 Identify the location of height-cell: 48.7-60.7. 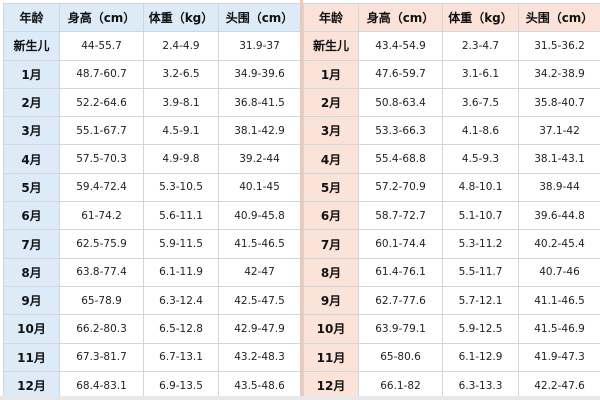
(101, 74).